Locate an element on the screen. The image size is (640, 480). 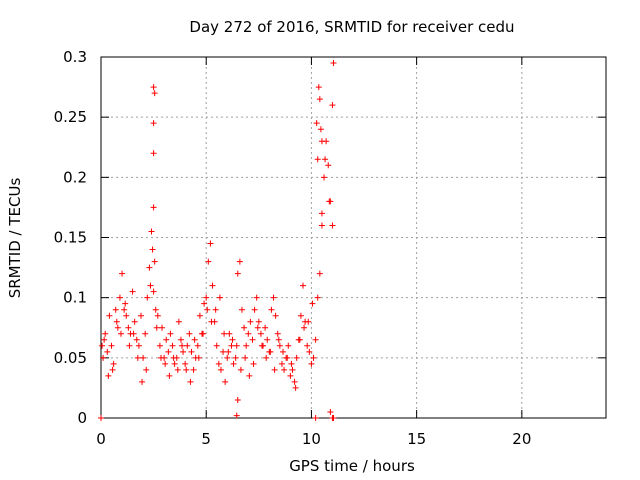
y-tick-label: 0.15 is located at coordinates (70, 238).